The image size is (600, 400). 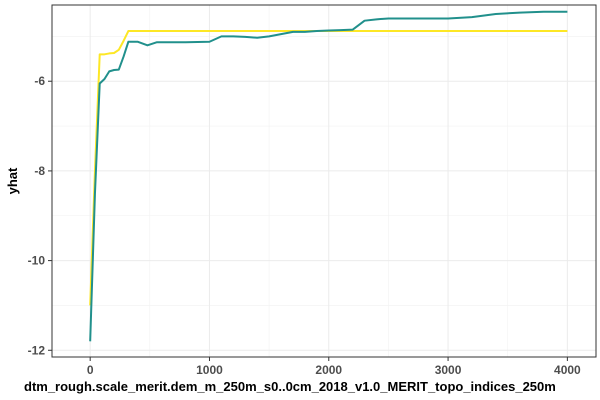 I want to click on y-tick-label: -6, so click(x=39, y=81).